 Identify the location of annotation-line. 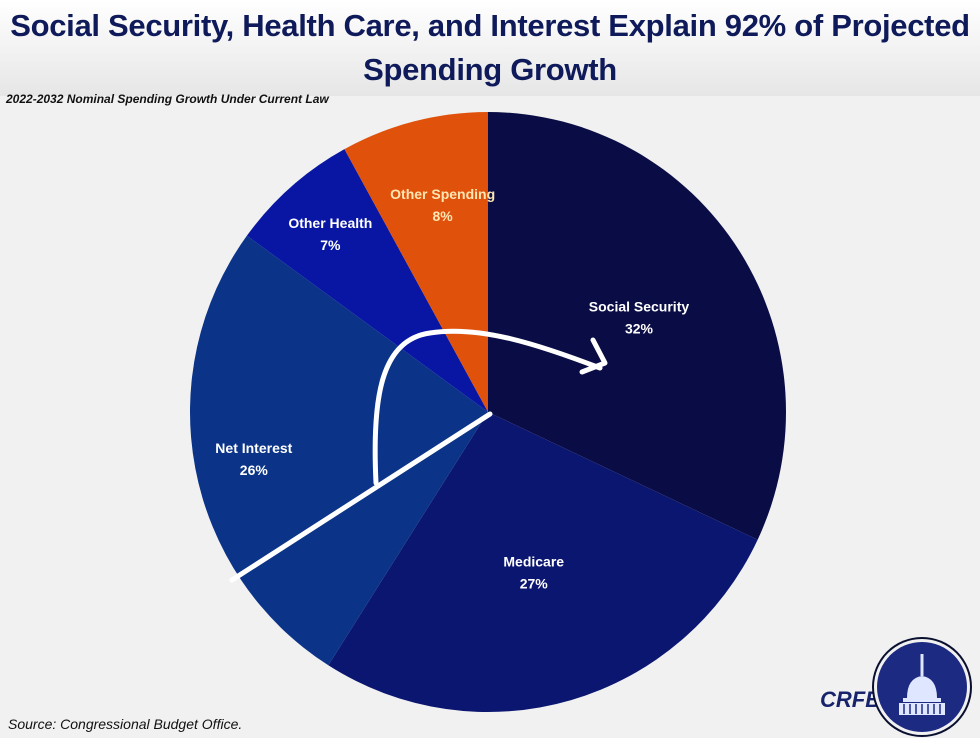
(361, 497).